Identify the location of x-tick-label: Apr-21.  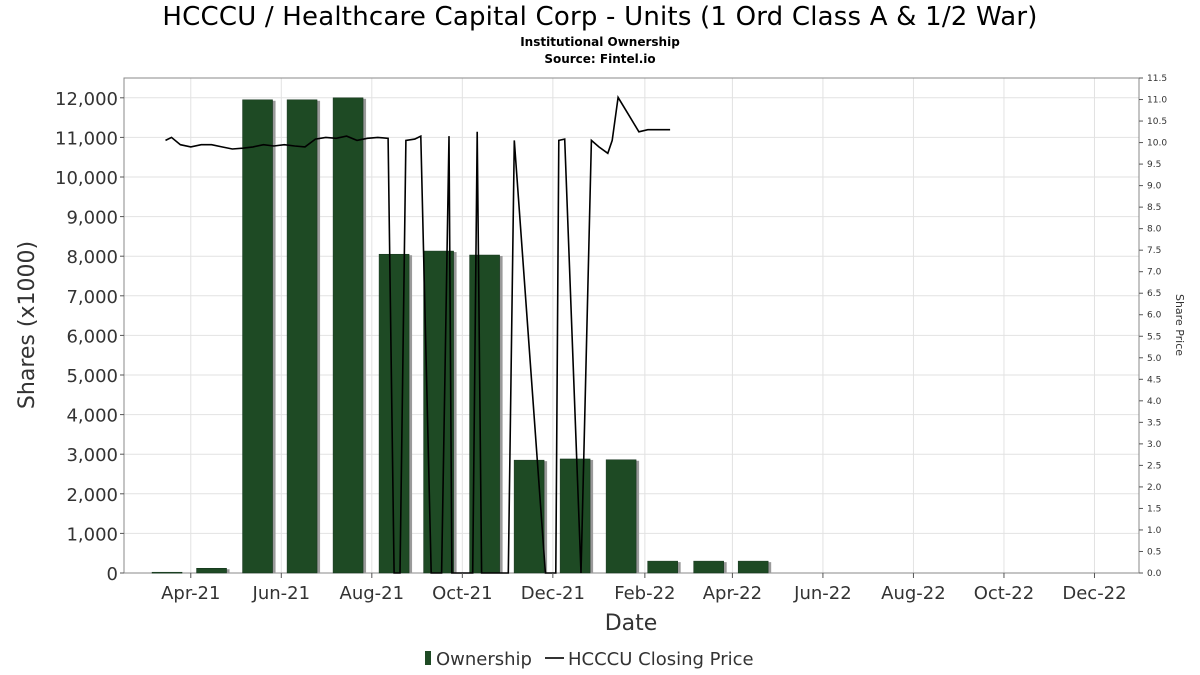
(190, 593).